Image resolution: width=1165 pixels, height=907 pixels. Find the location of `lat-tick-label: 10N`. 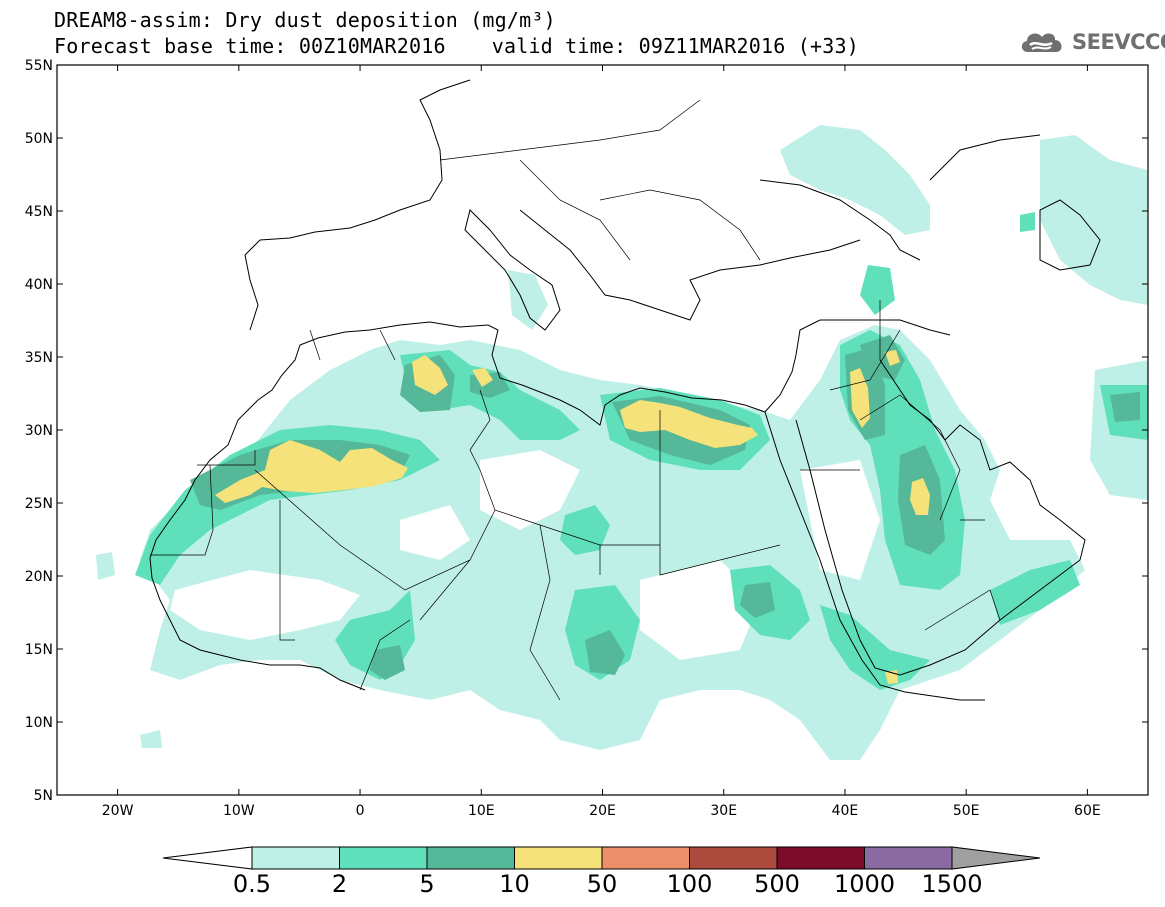

lat-tick-label: 10N is located at coordinates (39, 723).